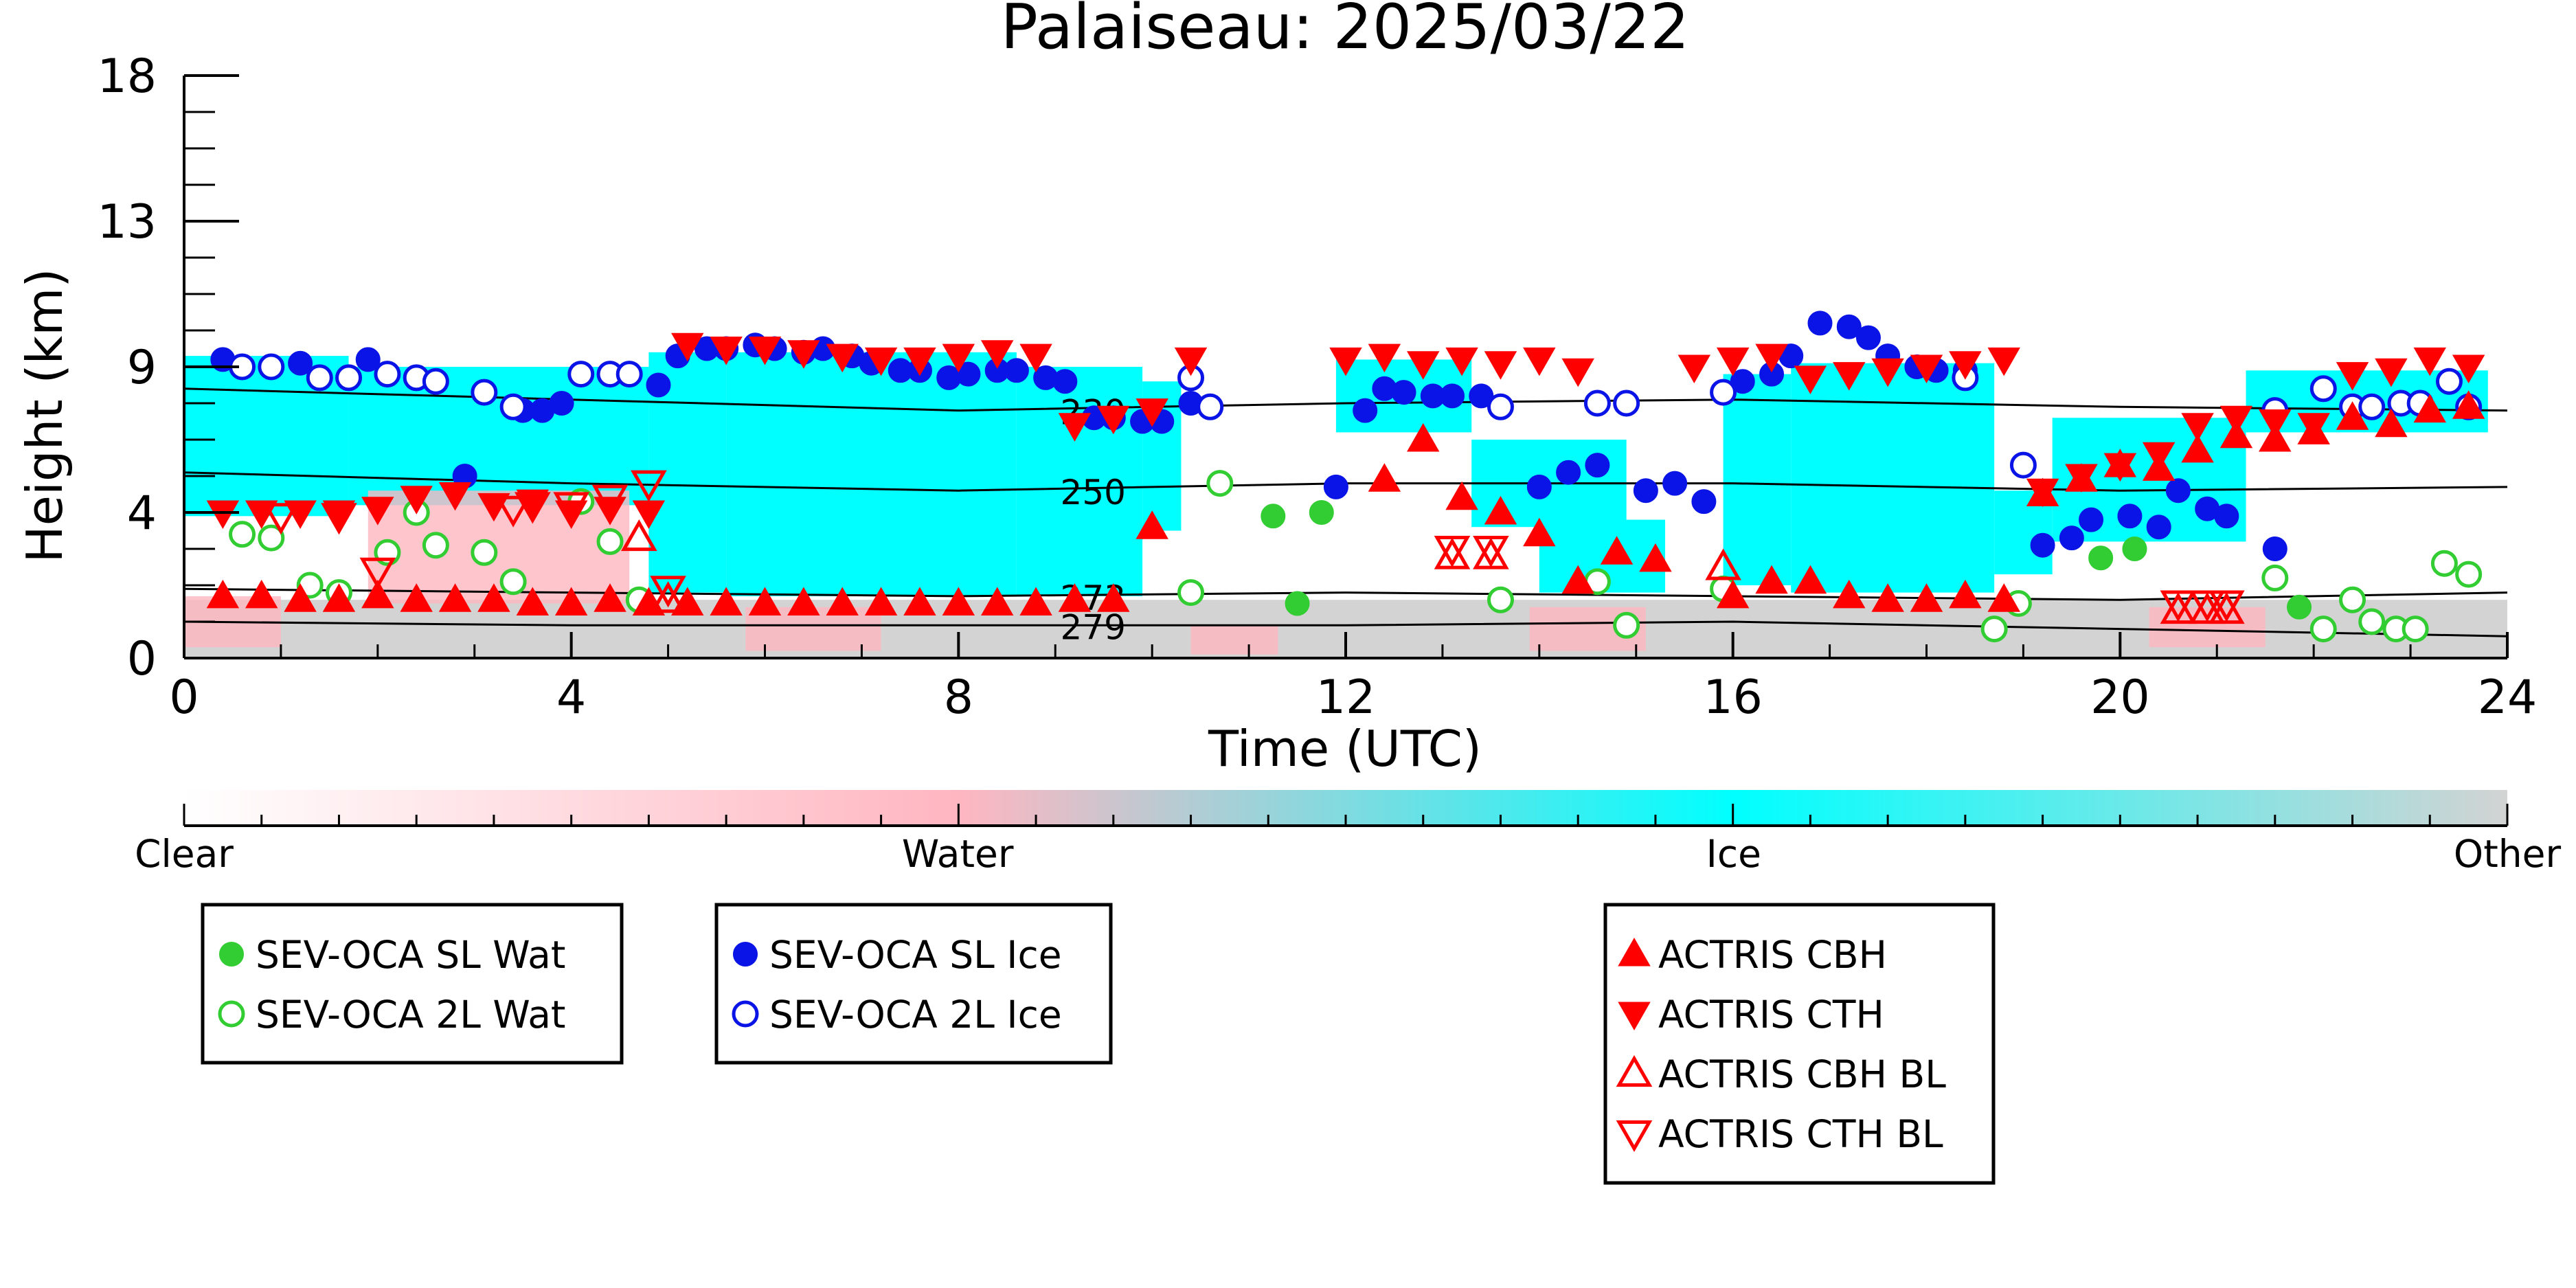  I want to click on legend-frame, so click(913, 984).